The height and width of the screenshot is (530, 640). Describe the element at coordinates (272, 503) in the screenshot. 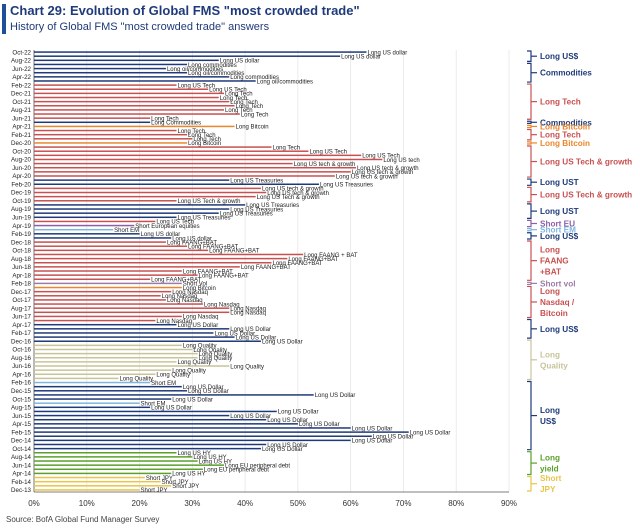

I see `x-axis-ticks: 0% 10% 20% 30% 40% 50% 60% 70% 80% 90%` at that location.